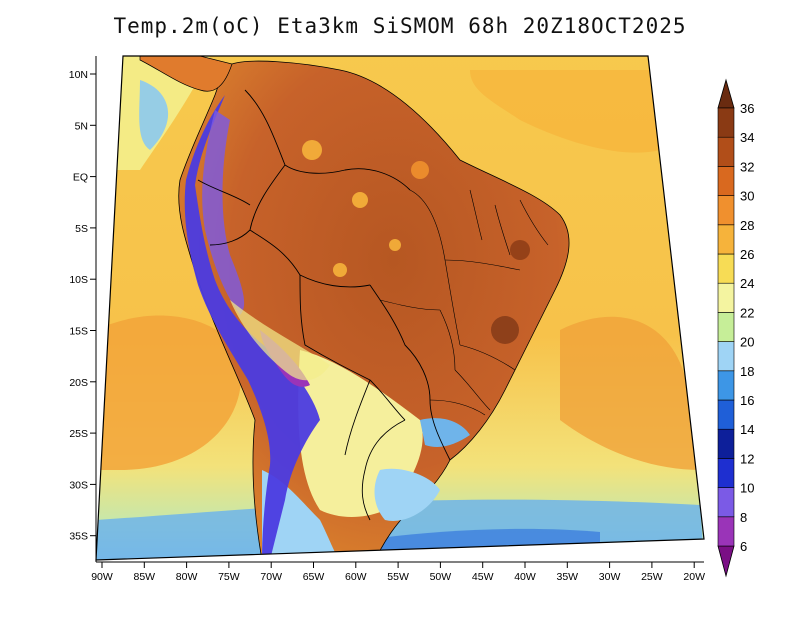  What do you see at coordinates (154, 115) in the screenshot?
I see `pacific-cool-region` at bounding box center [154, 115].